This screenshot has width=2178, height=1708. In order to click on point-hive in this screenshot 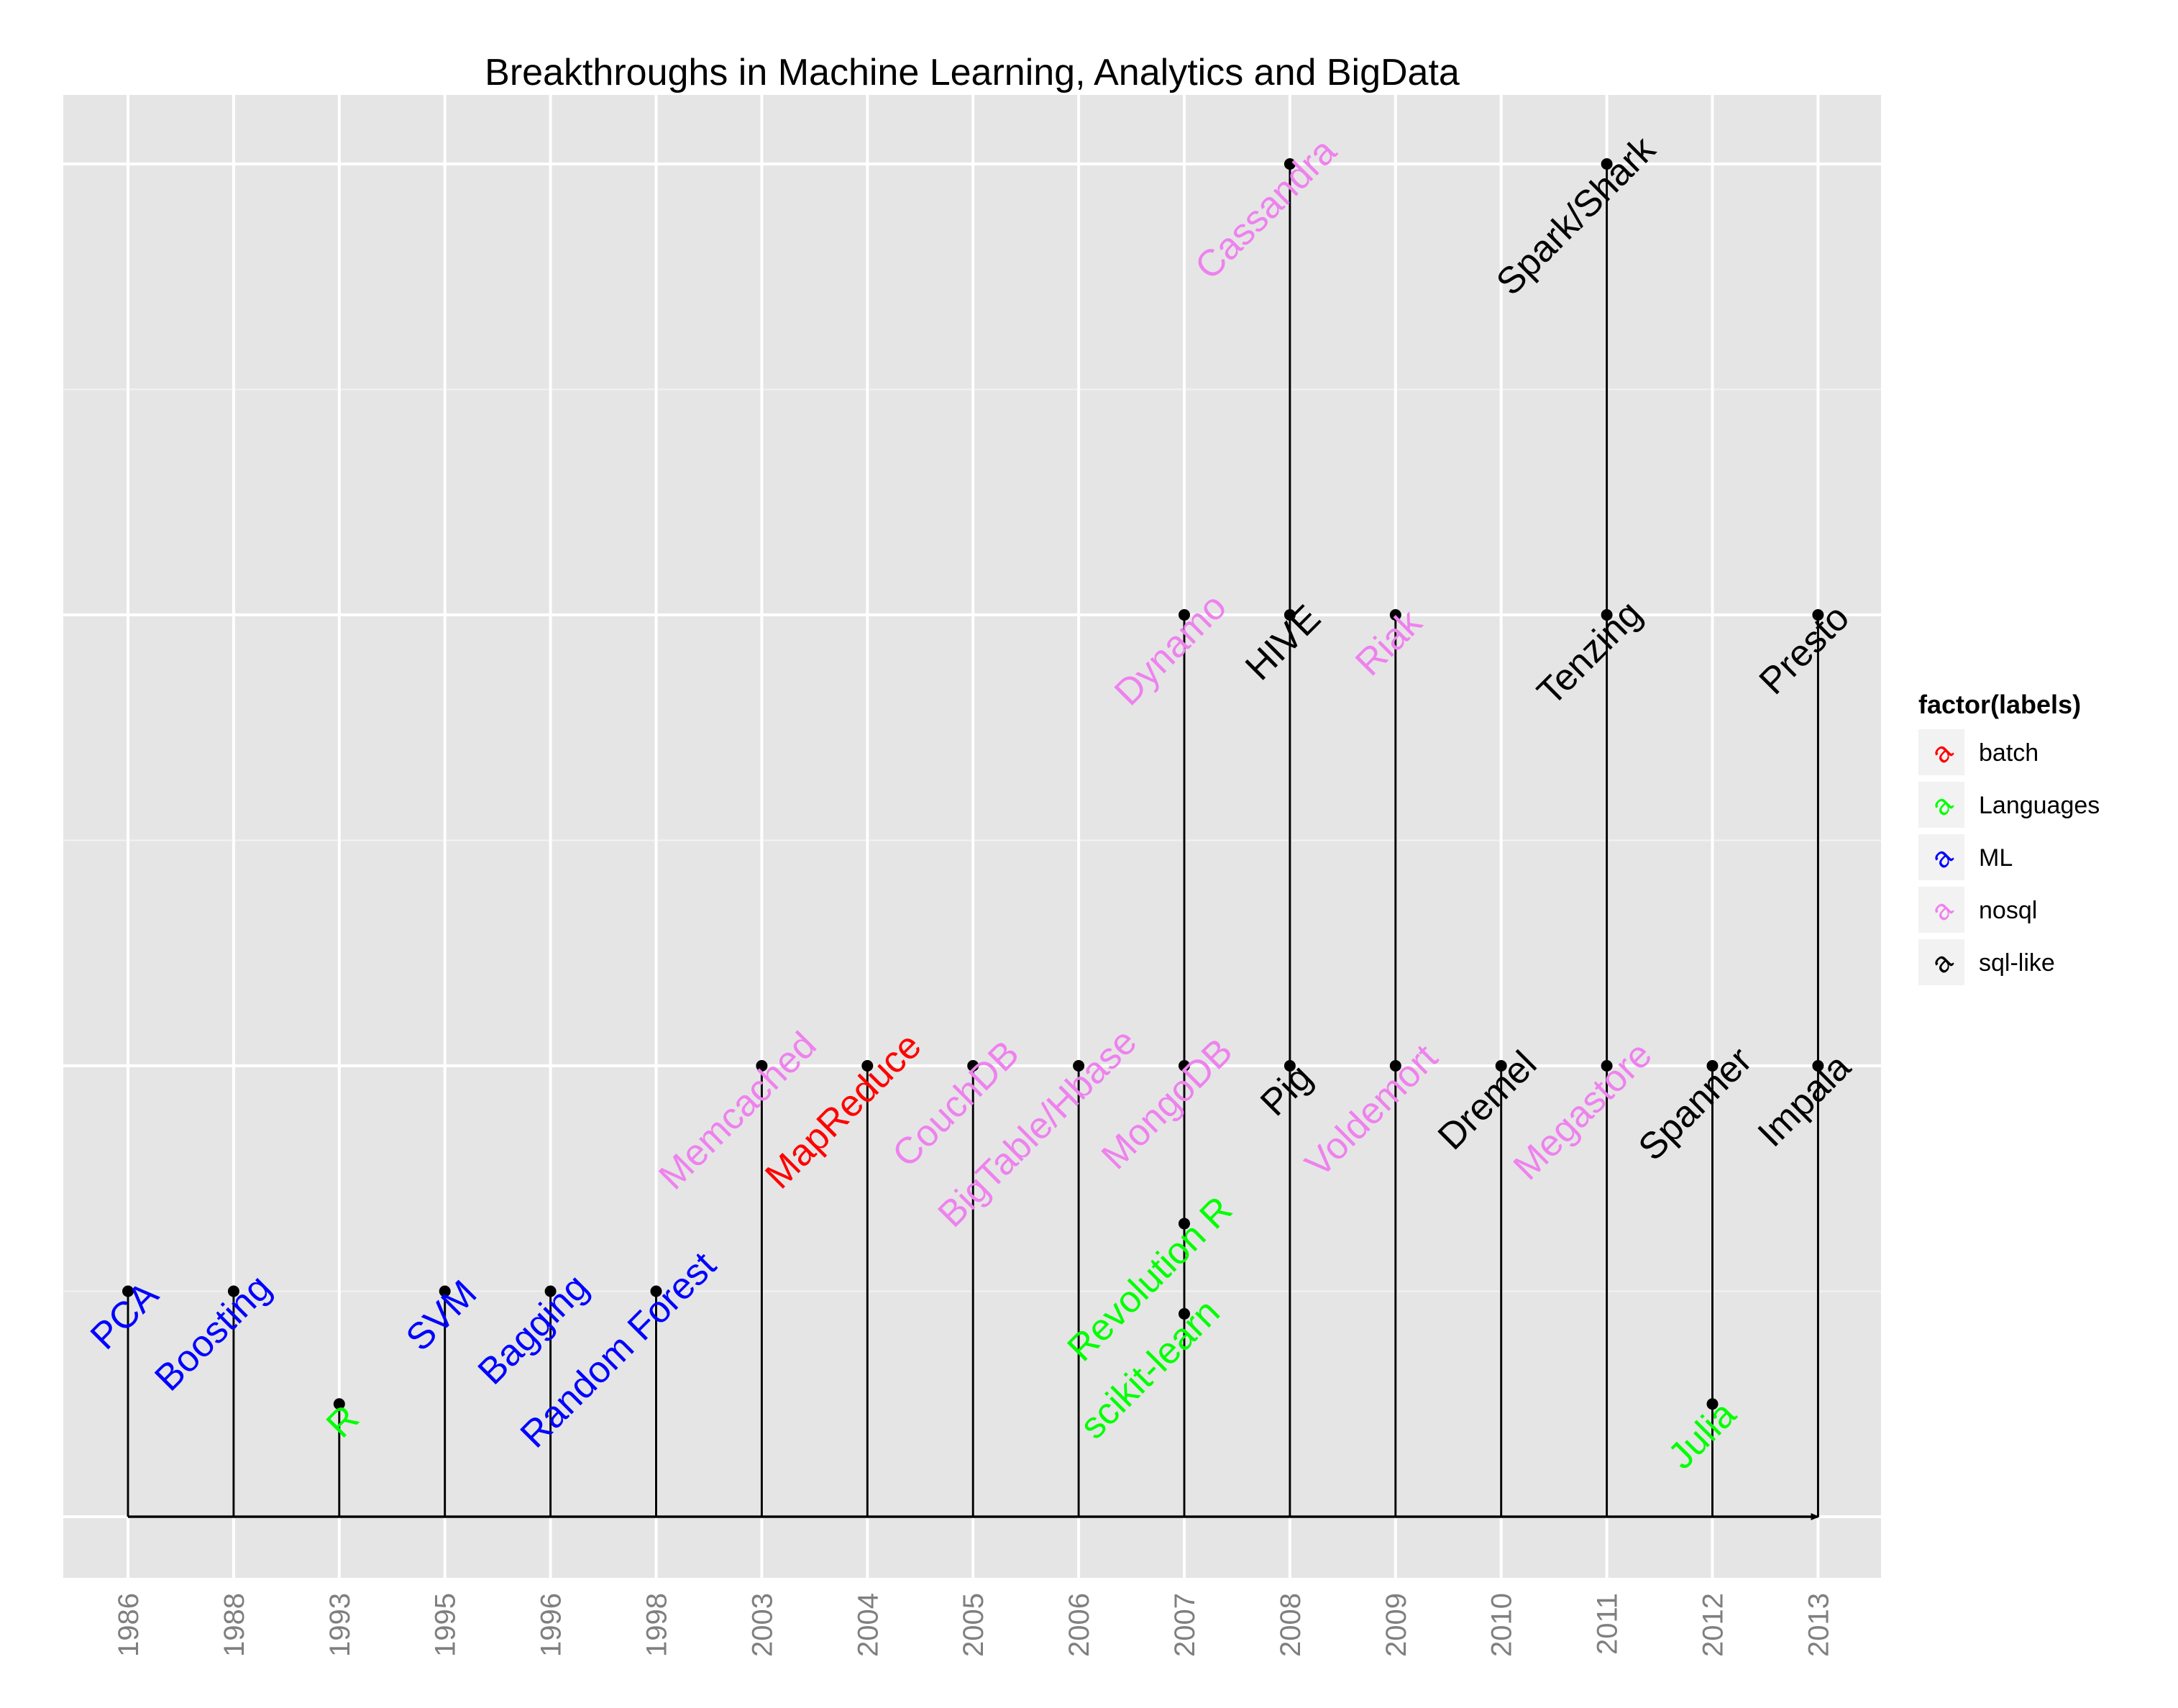, I will do `click(1290, 615)`.